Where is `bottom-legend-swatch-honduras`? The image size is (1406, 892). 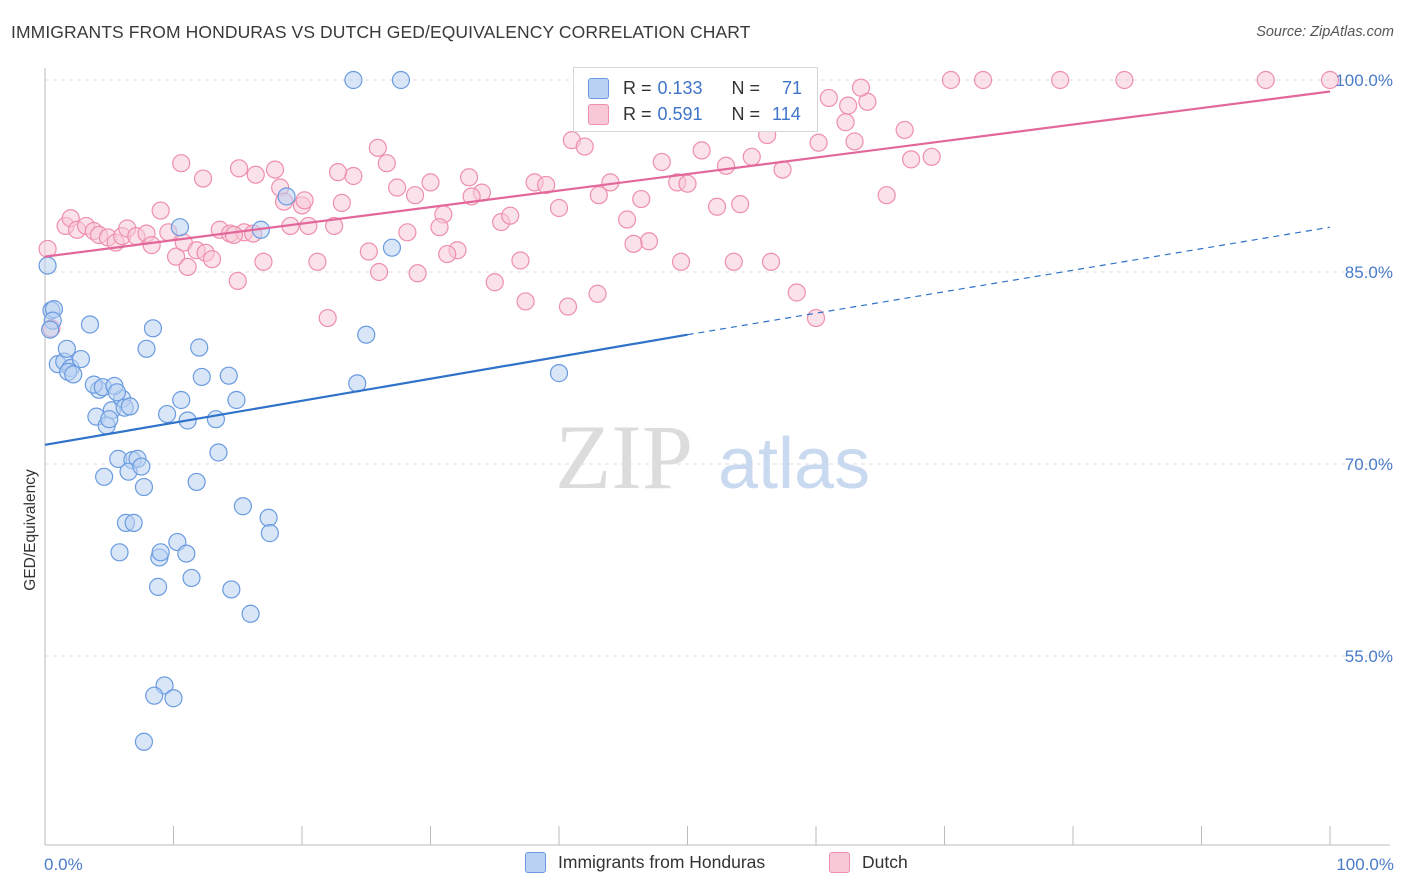 bottom-legend-swatch-honduras is located at coordinates (535, 862).